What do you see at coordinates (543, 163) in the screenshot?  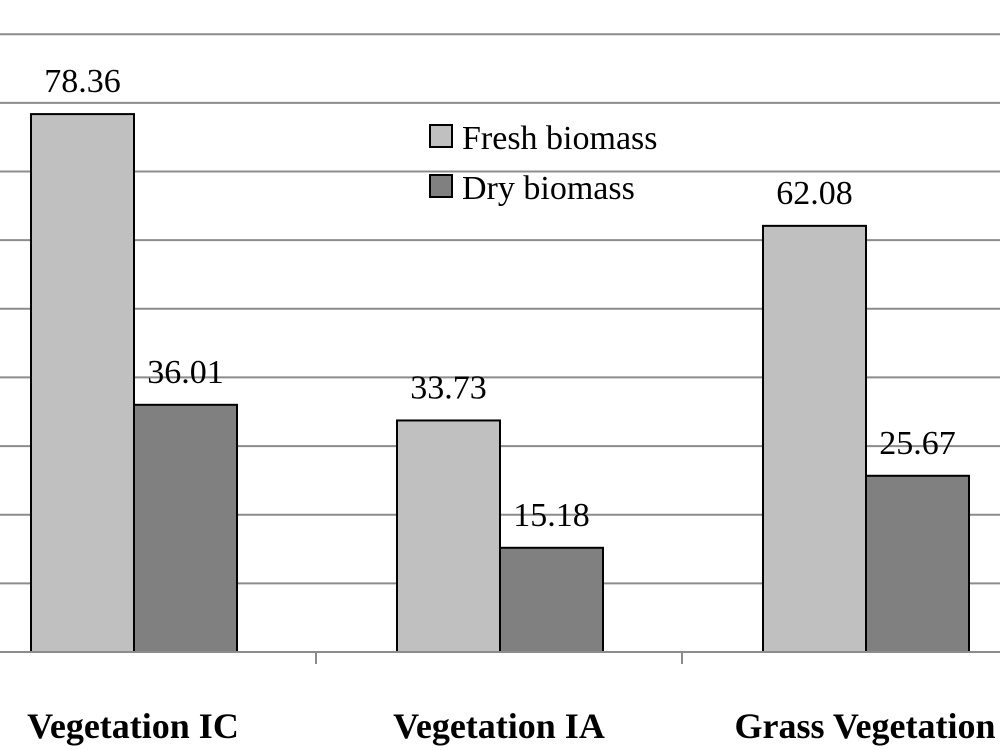 I see `legend: Fresh biomass Dry biomass` at bounding box center [543, 163].